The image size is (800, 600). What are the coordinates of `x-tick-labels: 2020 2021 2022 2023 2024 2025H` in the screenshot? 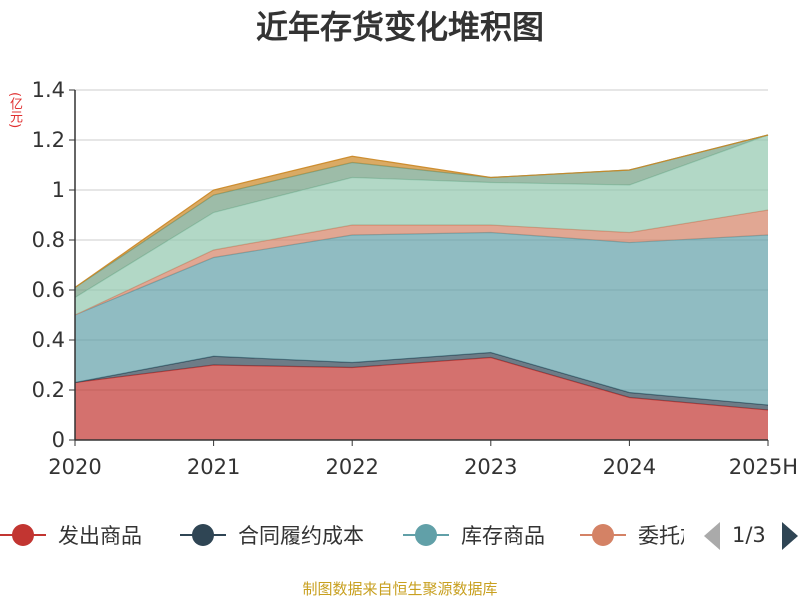 It's located at (423, 459).